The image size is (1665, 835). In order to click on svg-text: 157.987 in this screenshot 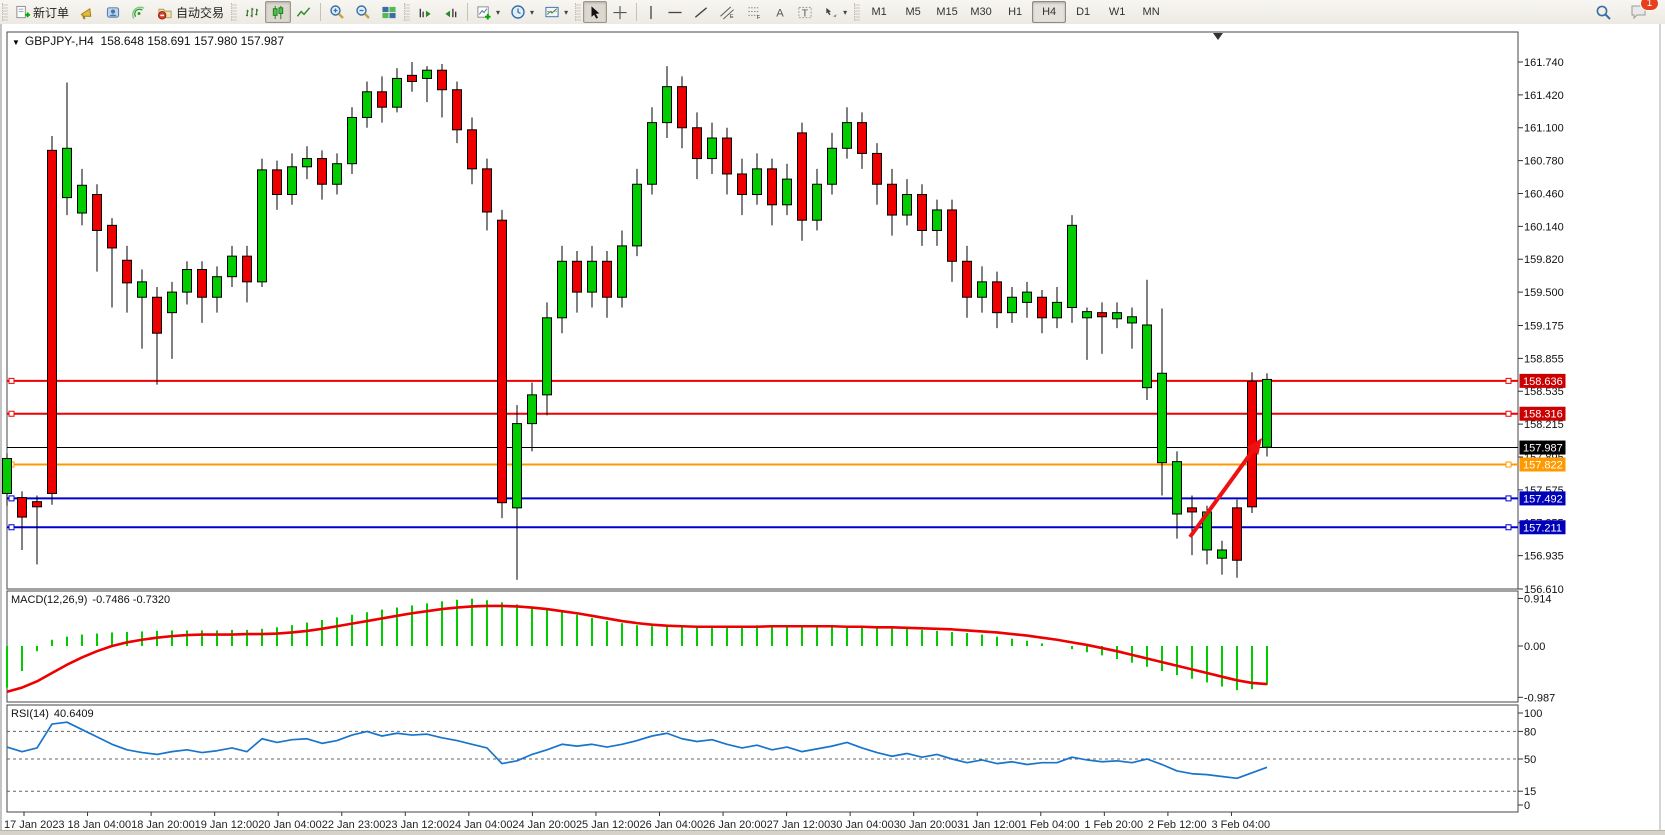, I will do `click(1543, 449)`.